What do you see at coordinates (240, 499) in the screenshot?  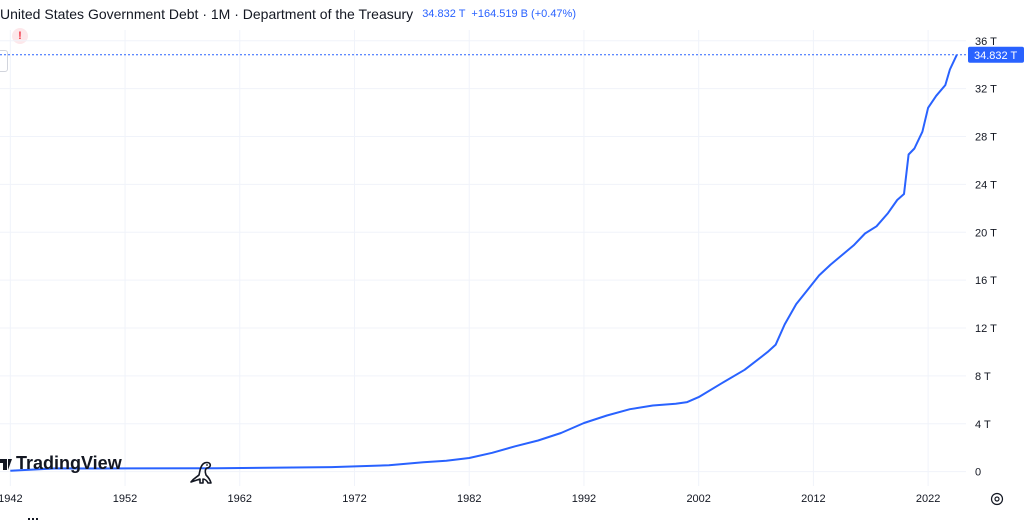 I see `x-tick-label: 1962` at bounding box center [240, 499].